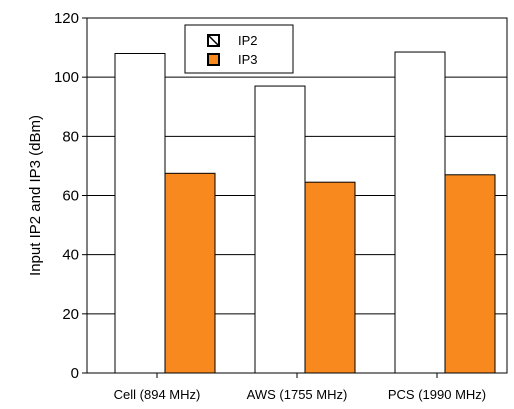  What do you see at coordinates (35, 195) in the screenshot?
I see `y-axis-label: Input IP2 and IP3 (dBm)` at bounding box center [35, 195].